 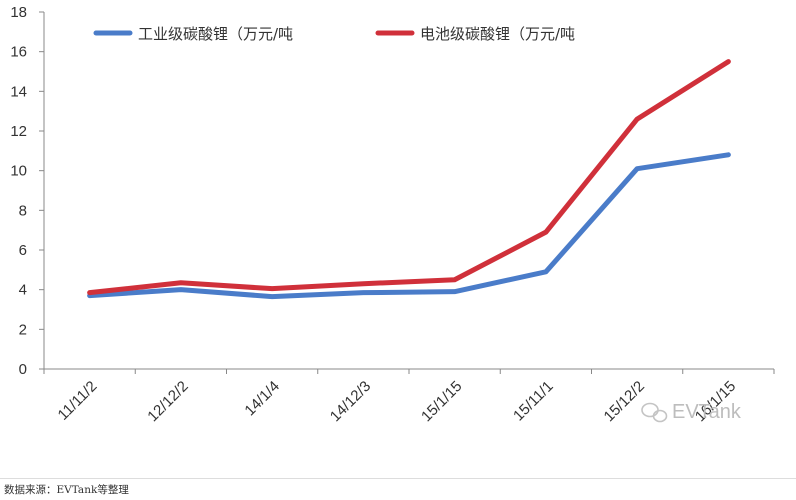 I want to click on legend-label-2: 电池级碳酸锂（万元/吨, so click(x=497, y=34).